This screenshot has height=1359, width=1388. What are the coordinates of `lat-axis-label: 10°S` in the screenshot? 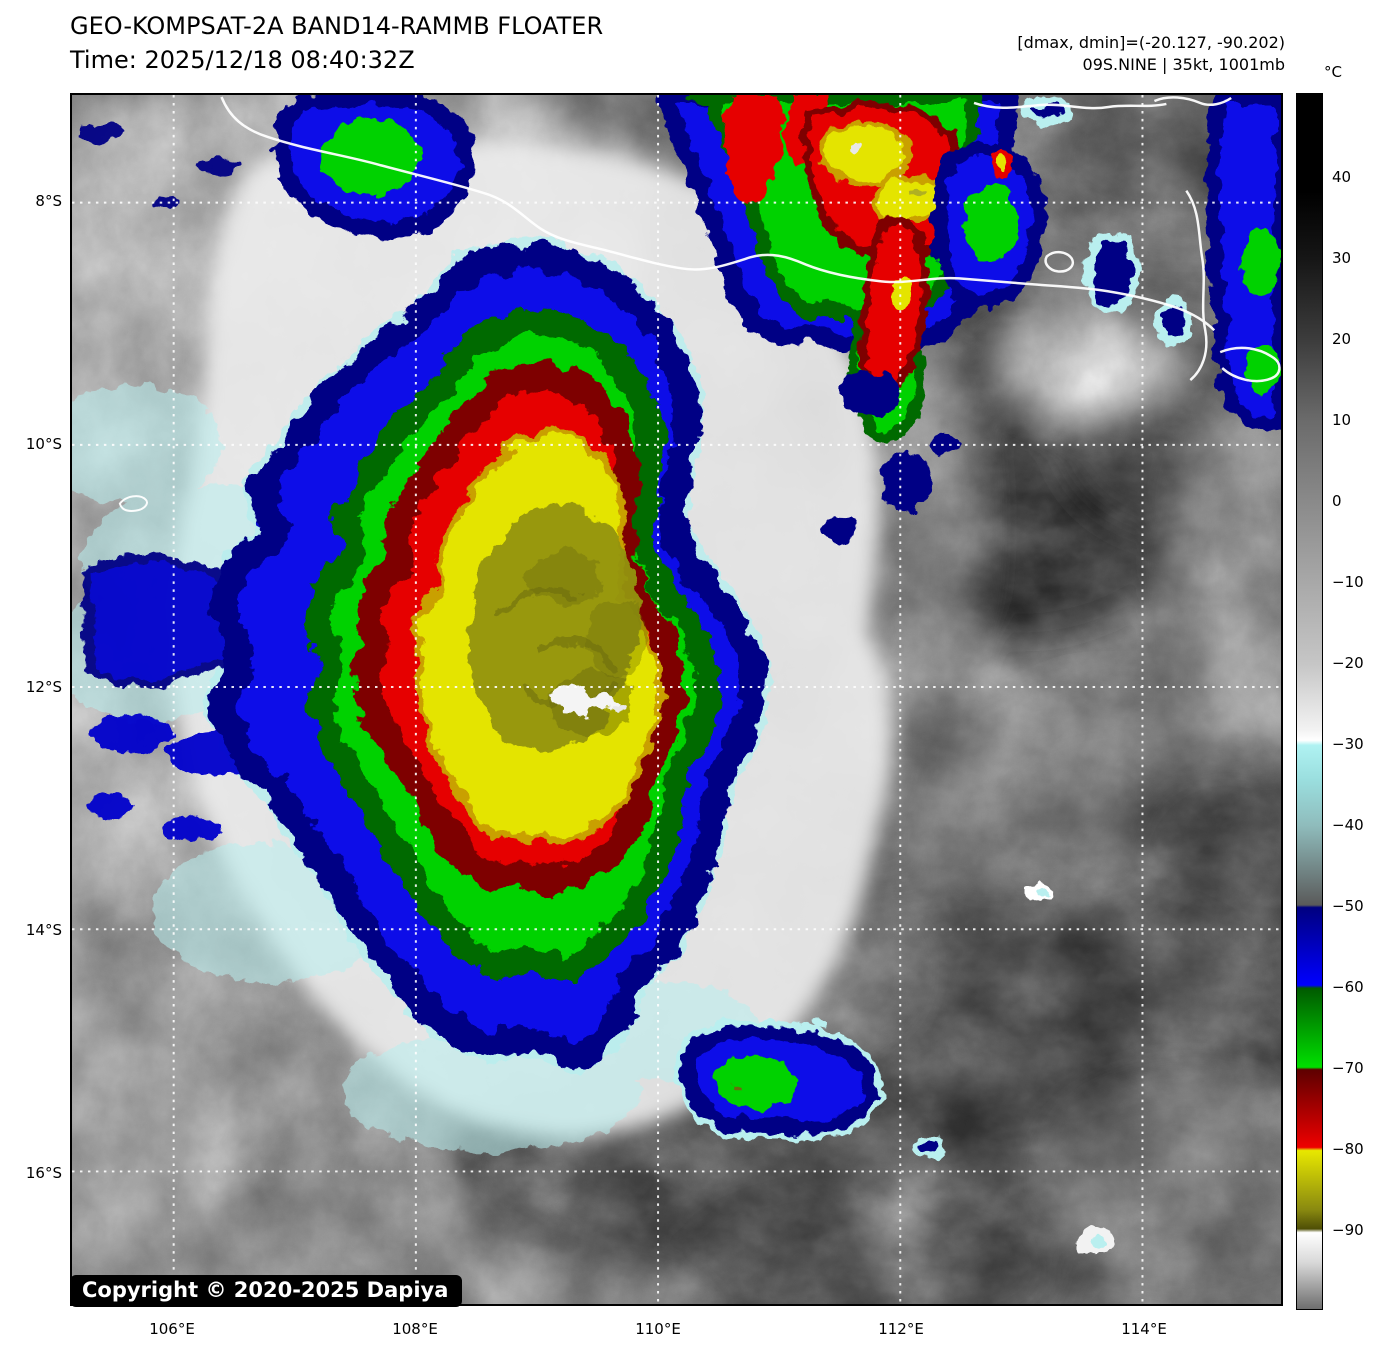 It's located at (43, 444).